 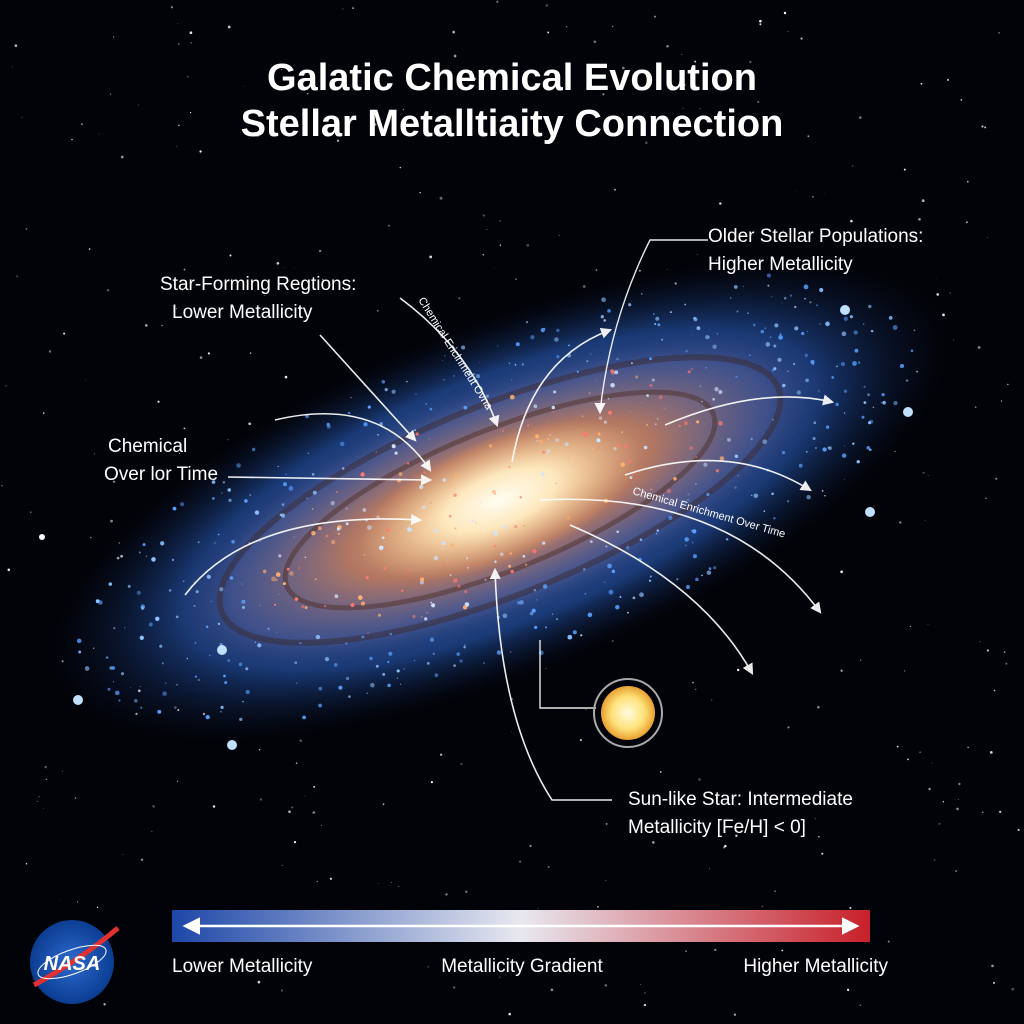 What do you see at coordinates (550, 684) in the screenshot?
I see `arrow` at bounding box center [550, 684].